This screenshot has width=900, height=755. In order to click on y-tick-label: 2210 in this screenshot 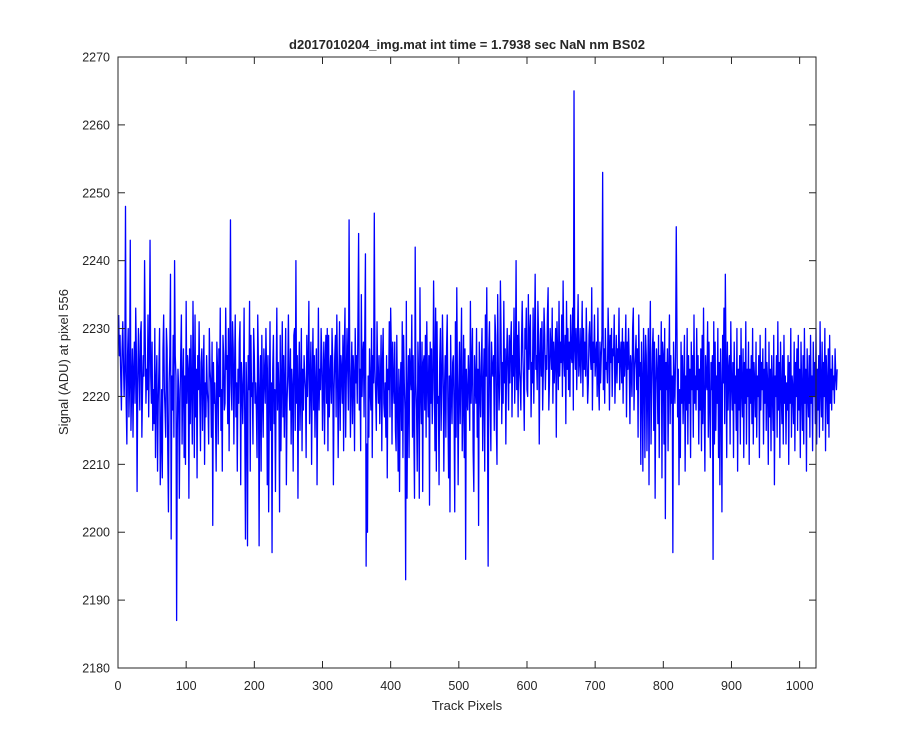, I will do `click(96, 465)`.